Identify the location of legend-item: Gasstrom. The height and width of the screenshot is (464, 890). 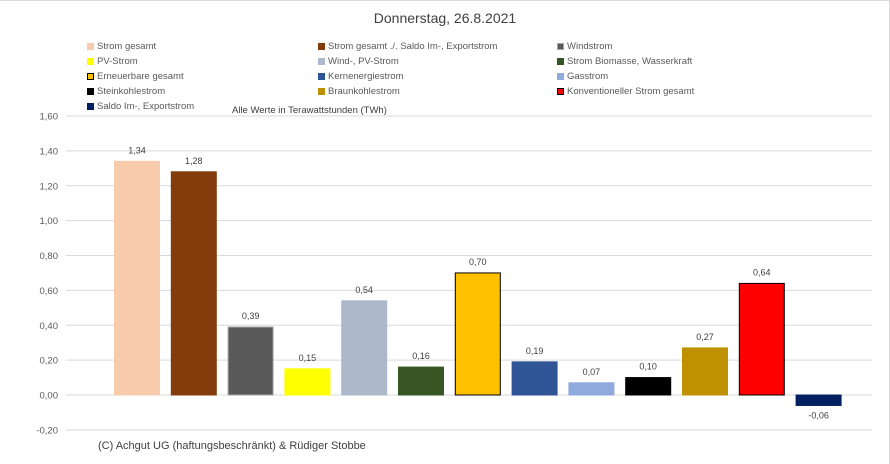
(582, 76).